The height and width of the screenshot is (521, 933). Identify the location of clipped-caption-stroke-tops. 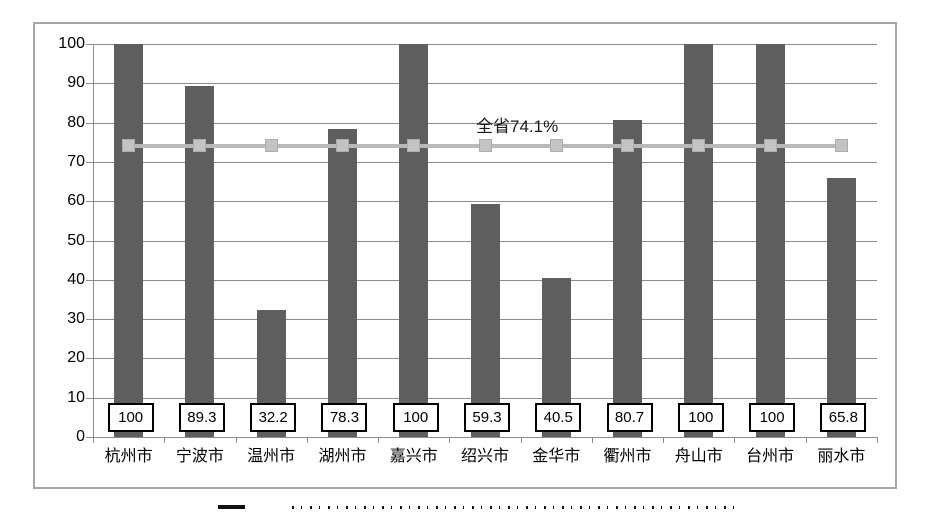
(513, 507).